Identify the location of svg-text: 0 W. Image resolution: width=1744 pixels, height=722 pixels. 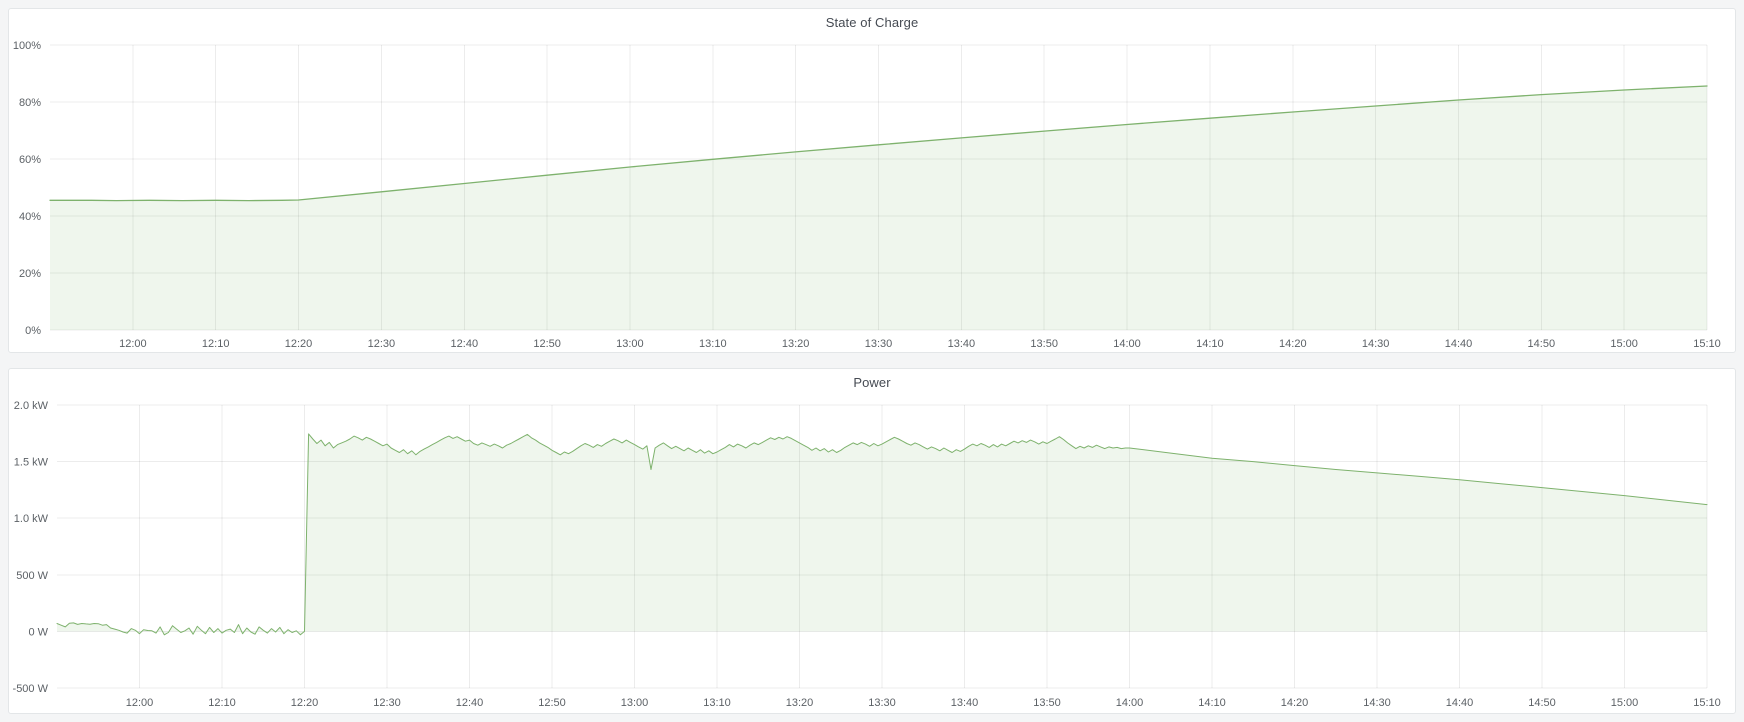
(38, 632).